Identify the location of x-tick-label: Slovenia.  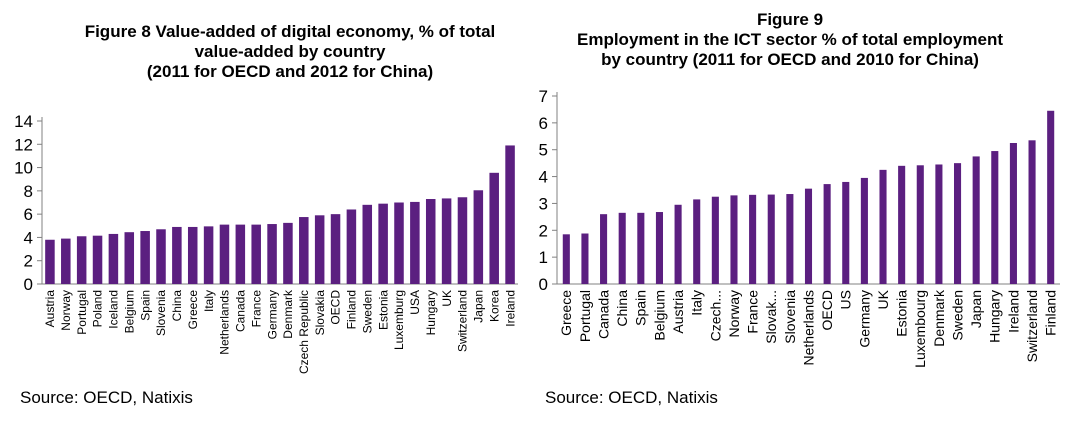
(161, 313).